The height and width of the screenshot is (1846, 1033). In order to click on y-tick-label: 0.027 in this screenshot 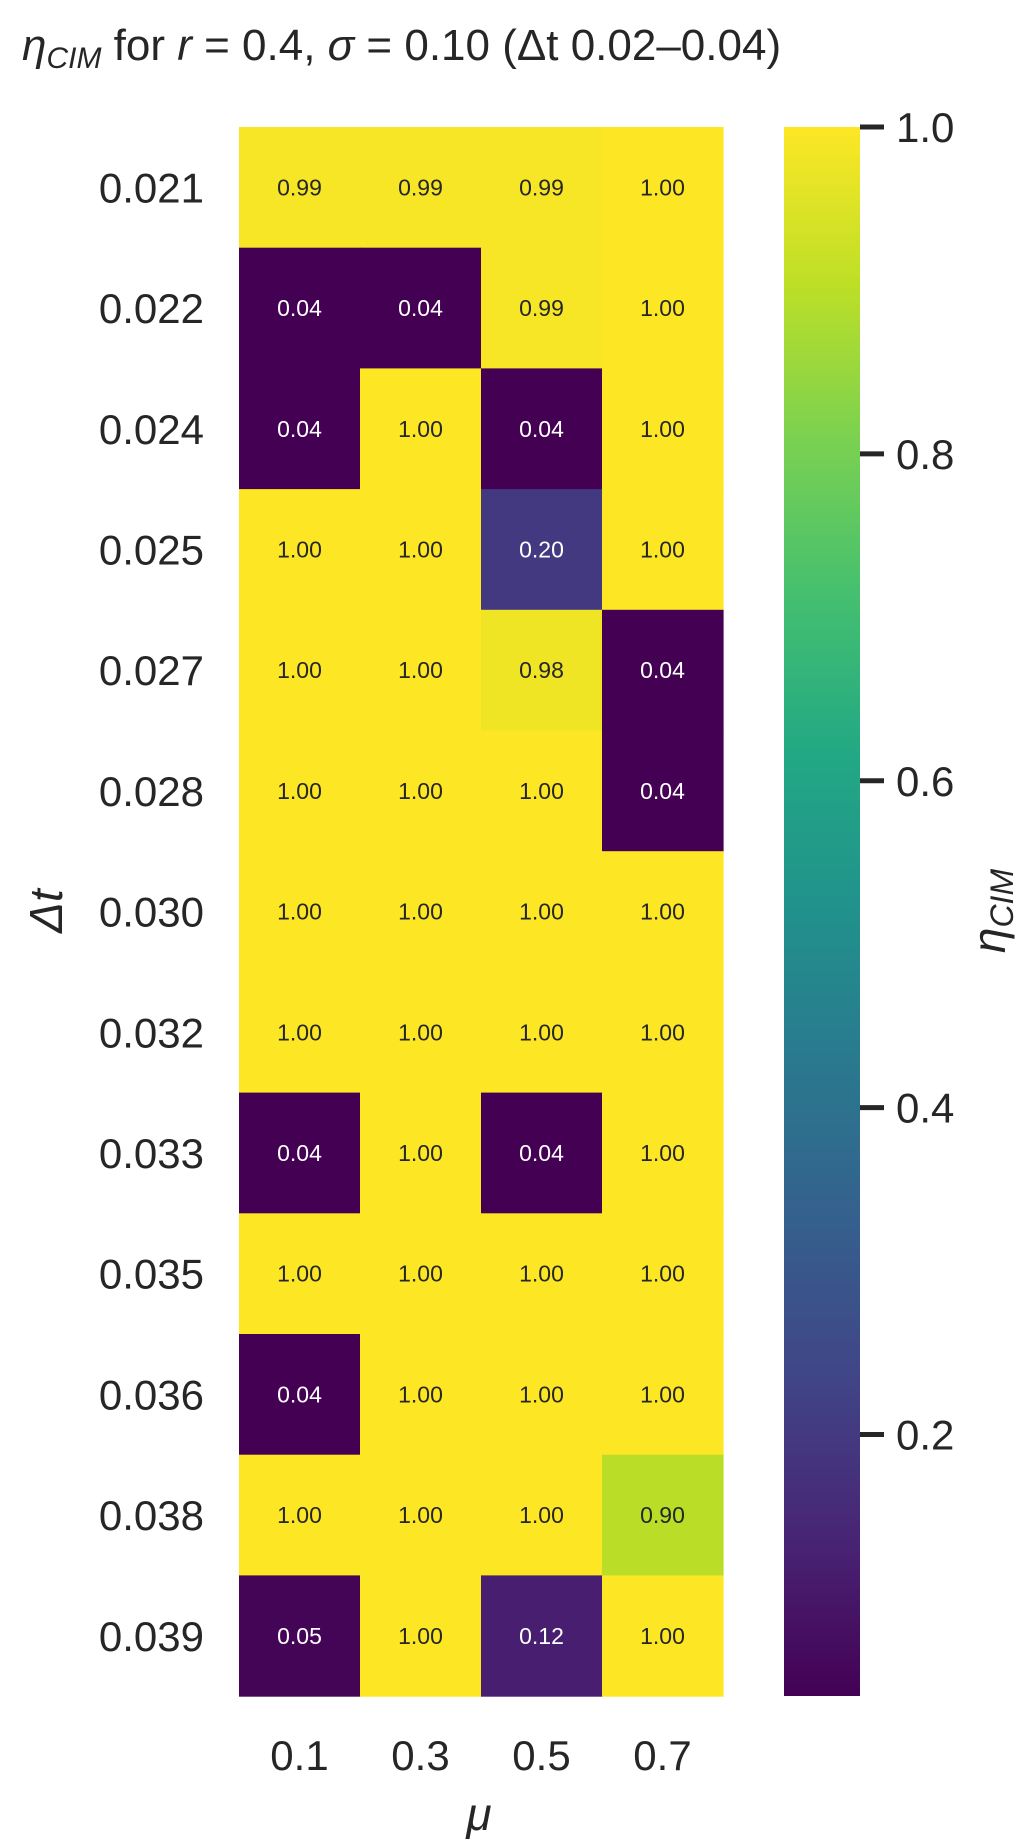, I will do `click(151, 670)`.